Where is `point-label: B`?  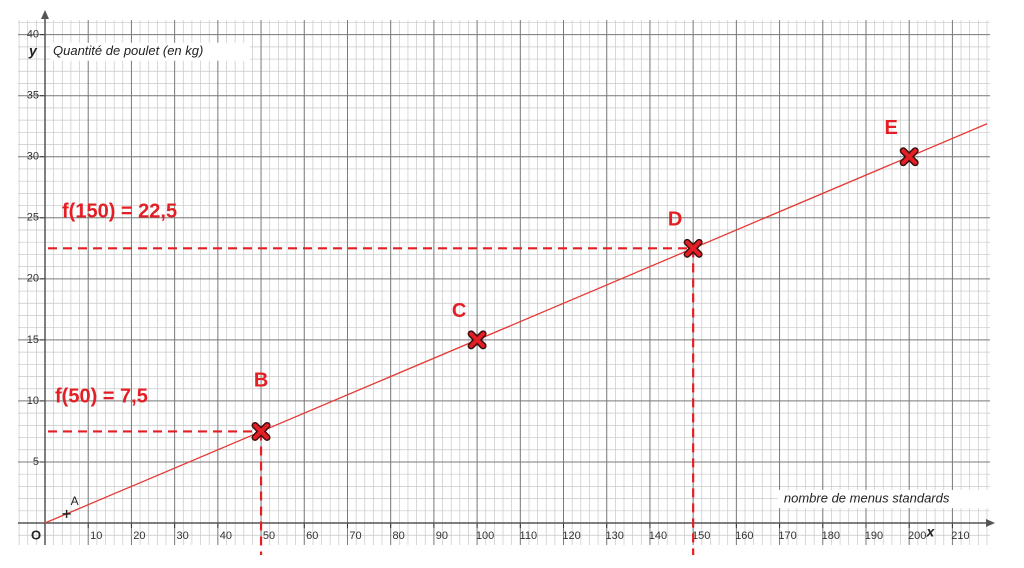
point-label: B is located at coordinates (261, 381).